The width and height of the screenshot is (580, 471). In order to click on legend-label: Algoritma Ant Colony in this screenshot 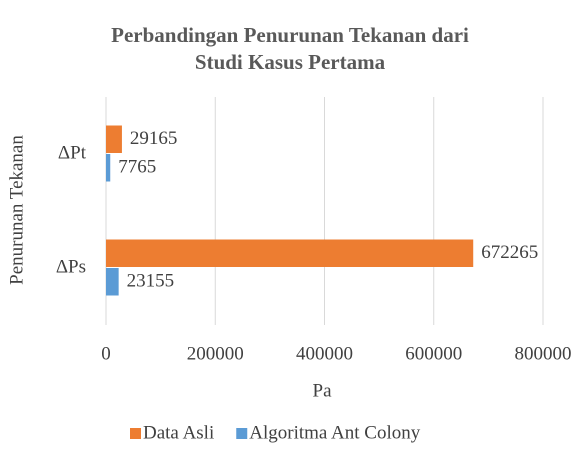, I will do `click(335, 432)`.